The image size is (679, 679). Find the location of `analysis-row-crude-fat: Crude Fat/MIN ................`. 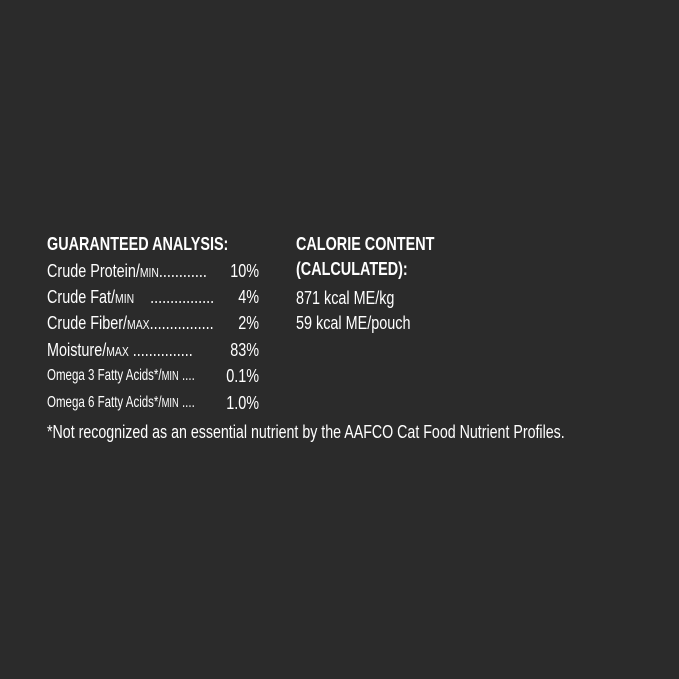

analysis-row-crude-fat: Crude Fat/MIN ................ is located at coordinates (130, 298).